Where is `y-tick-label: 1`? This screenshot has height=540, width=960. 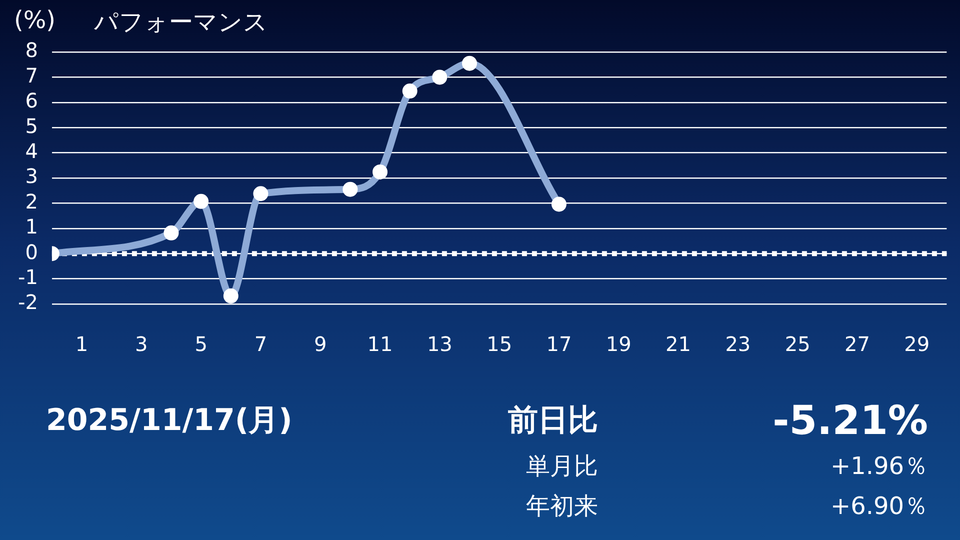 y-tick-label: 1 is located at coordinates (31, 226).